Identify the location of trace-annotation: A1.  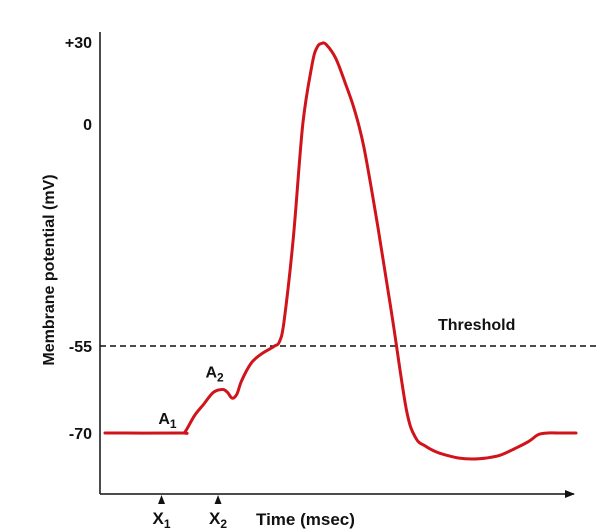
(167, 421).